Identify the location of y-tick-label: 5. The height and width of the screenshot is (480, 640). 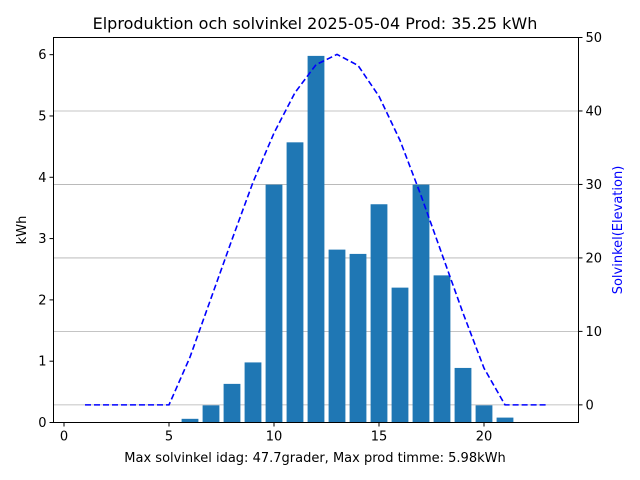
(42, 116).